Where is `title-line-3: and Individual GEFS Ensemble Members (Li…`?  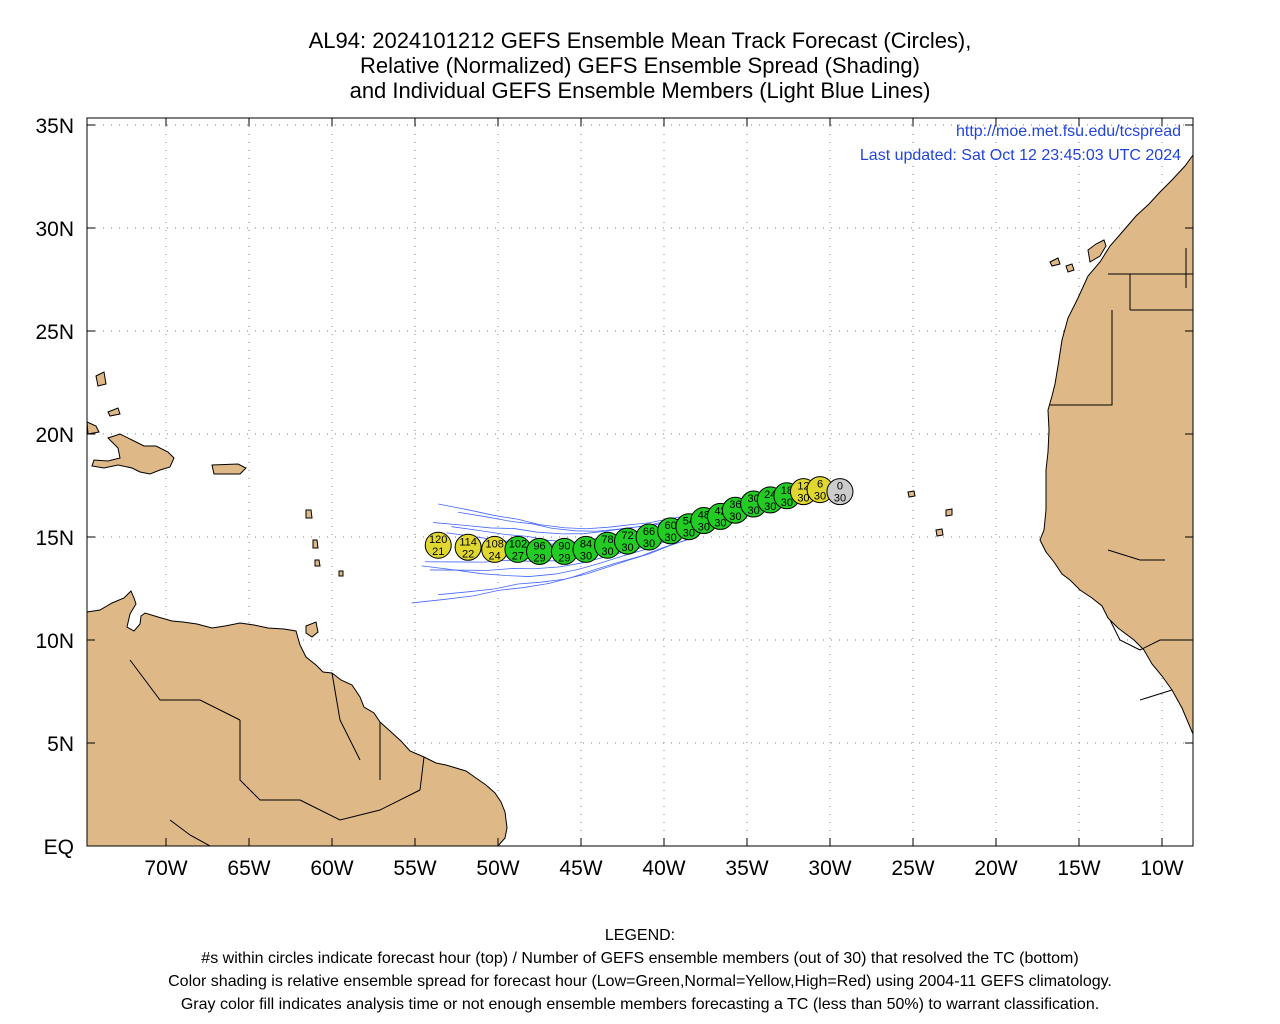 title-line-3: and Individual GEFS Ensemble Members (Li… is located at coordinates (640, 90).